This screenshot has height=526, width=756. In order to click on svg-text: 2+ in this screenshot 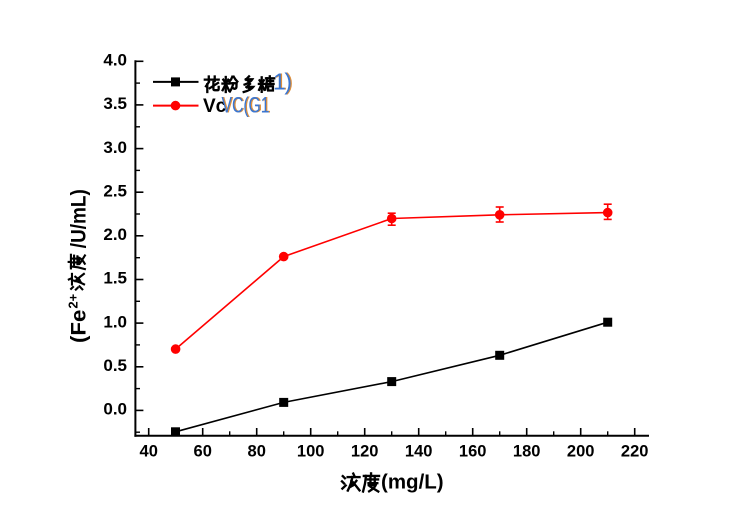, I will do `click(73, 300)`.